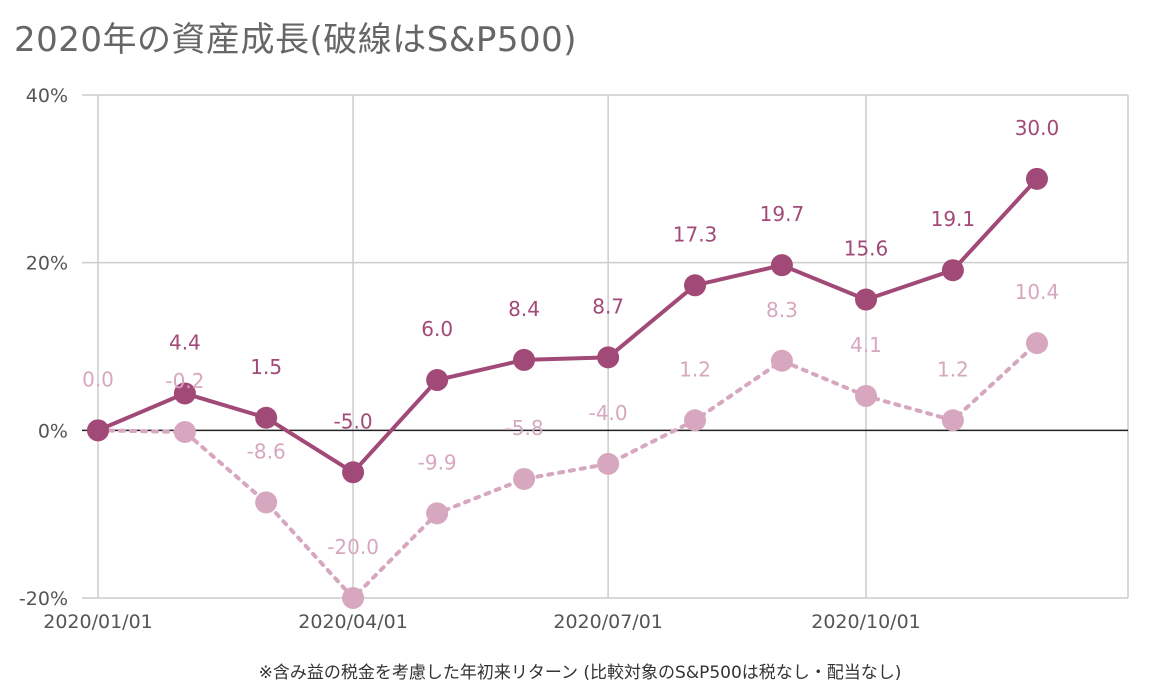  Describe the element at coordinates (184, 381) in the screenshot. I see `data-label: -0.2` at that location.